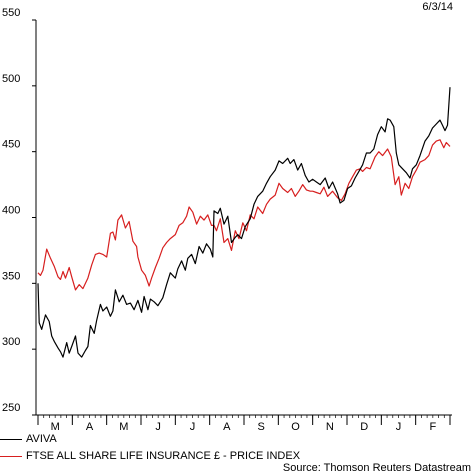 This screenshot has height=475, width=475. I want to click on legend-swatch-ftse, so click(11, 456).